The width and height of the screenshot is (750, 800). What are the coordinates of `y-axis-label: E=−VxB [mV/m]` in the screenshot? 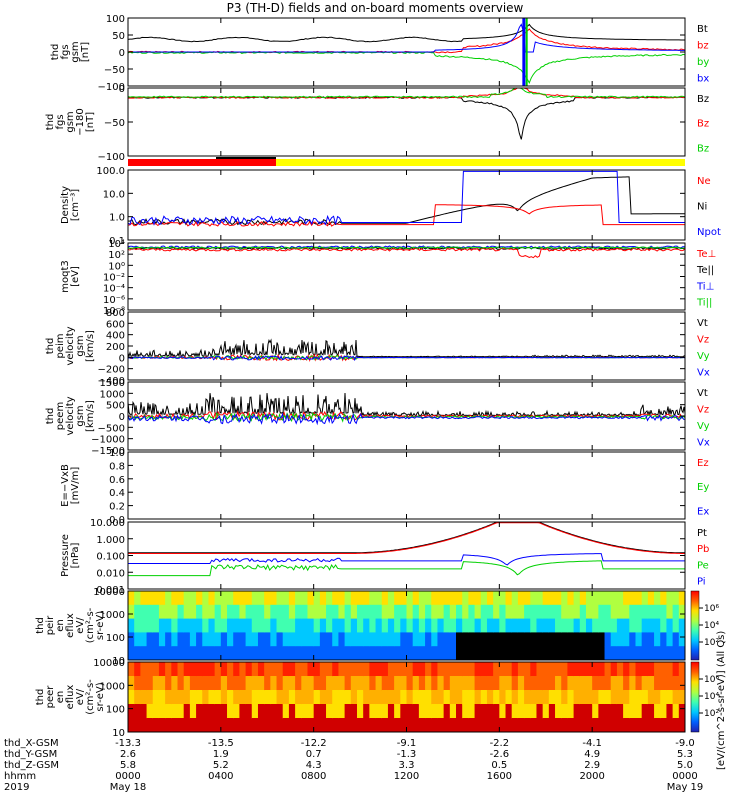 It's located at (70, 485).